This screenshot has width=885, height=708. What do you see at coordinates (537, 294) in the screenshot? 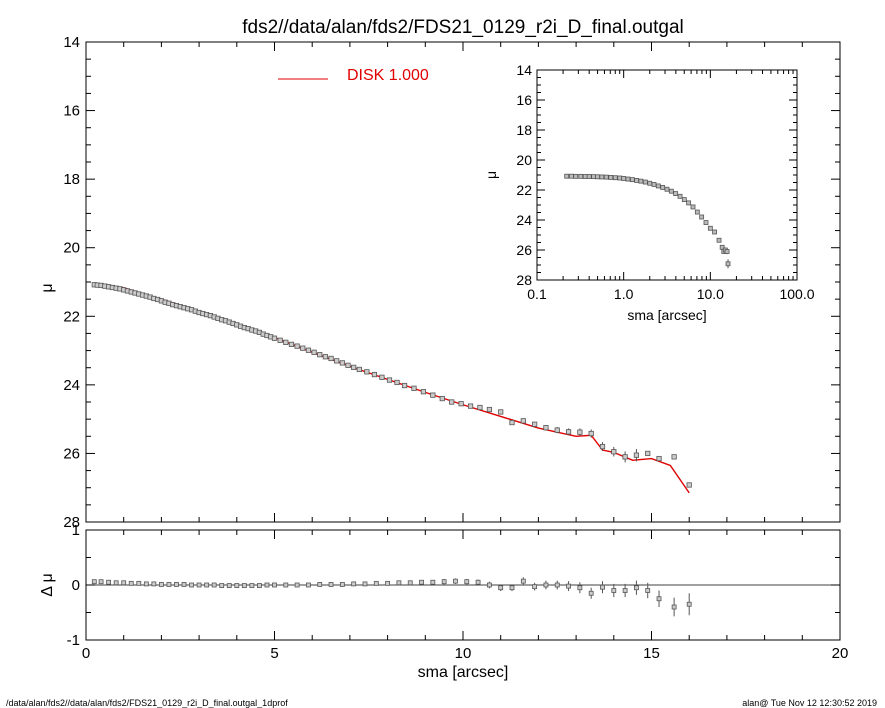
I see `inset-xtick-label: 0.1` at bounding box center [537, 294].